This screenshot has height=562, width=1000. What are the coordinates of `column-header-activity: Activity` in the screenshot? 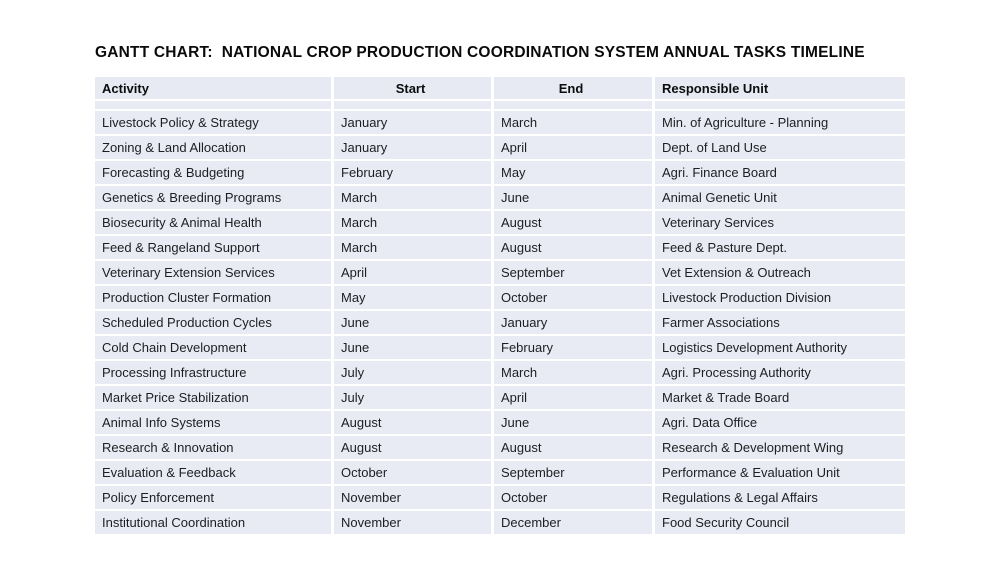 It's located at (213, 88).